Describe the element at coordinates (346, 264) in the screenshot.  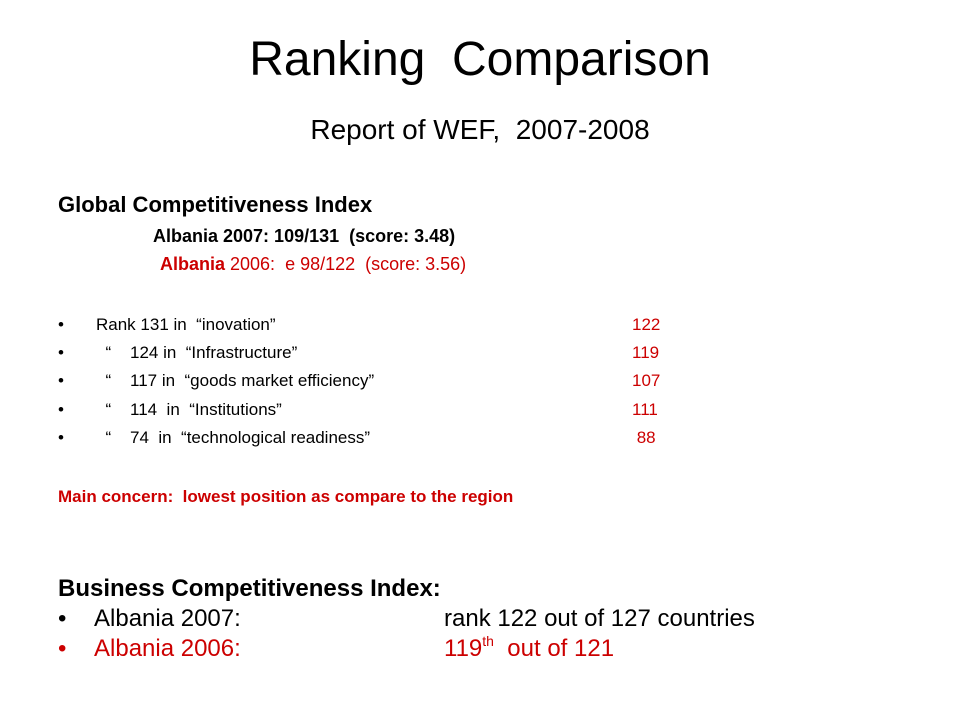
I see `gci-albania-2006-rest: 2006: e 98/122 (score: 3.56)` at that location.